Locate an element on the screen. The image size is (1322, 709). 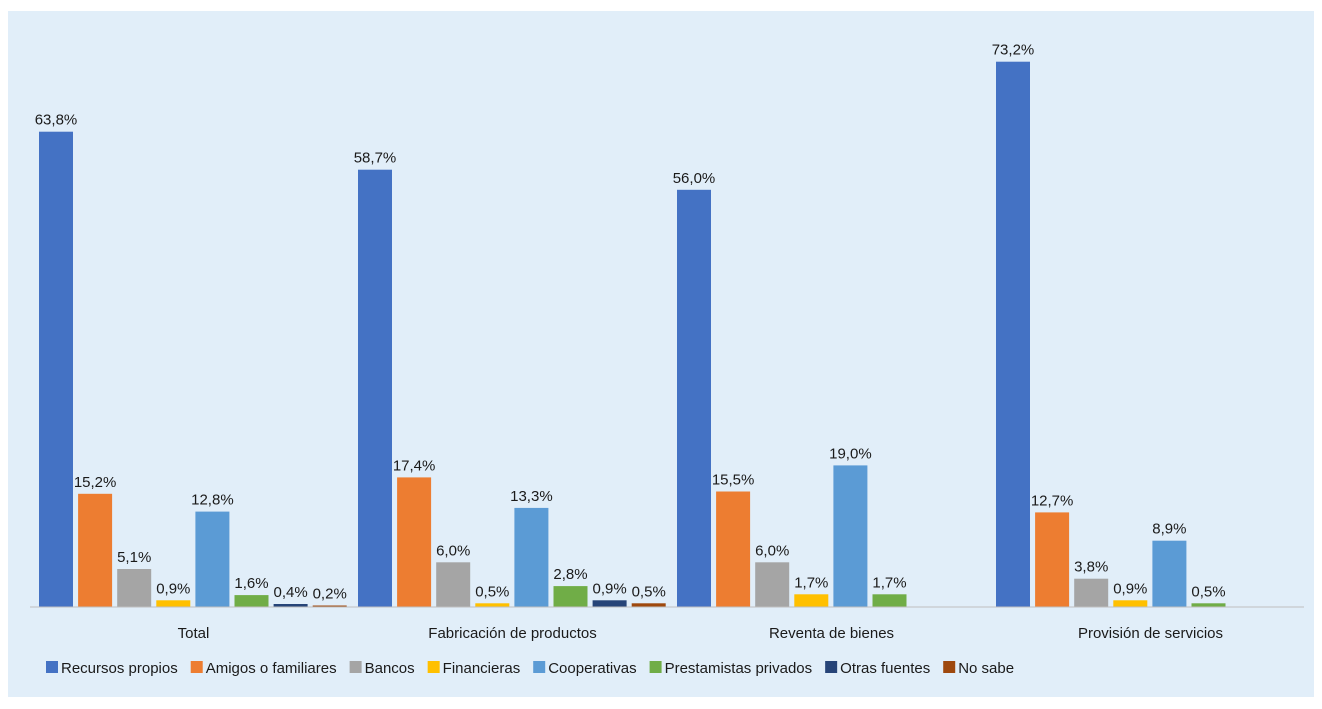
legend-item: No sabe is located at coordinates (978, 668).